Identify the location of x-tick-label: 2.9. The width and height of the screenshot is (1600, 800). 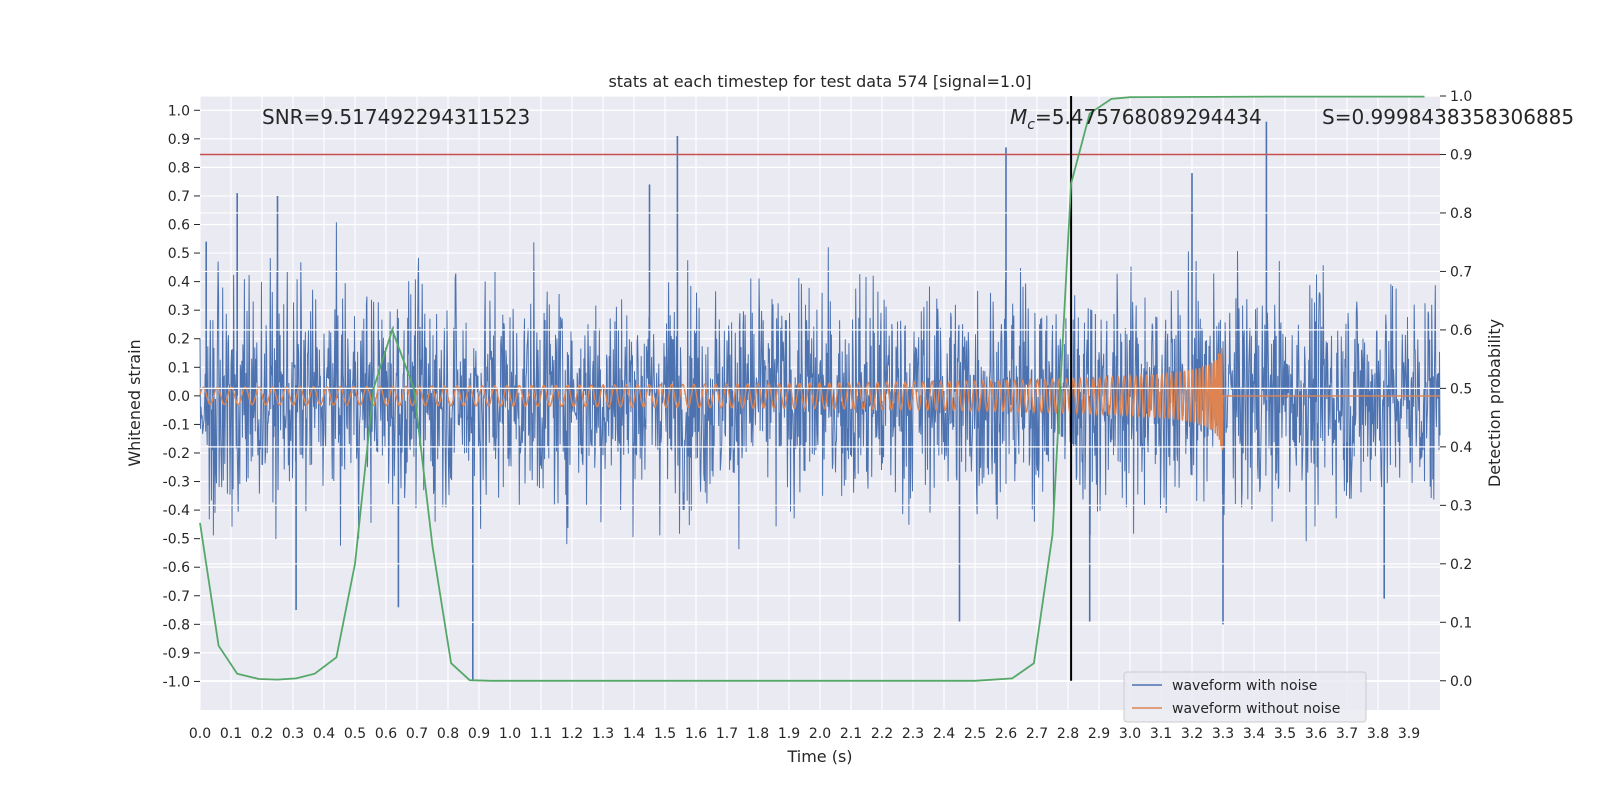
(1099, 734).